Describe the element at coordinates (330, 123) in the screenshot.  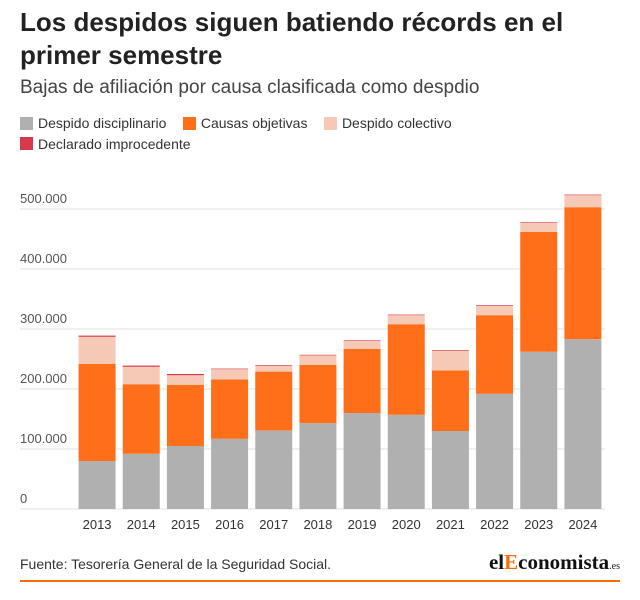
I see `legend-swatch-colectivo` at that location.